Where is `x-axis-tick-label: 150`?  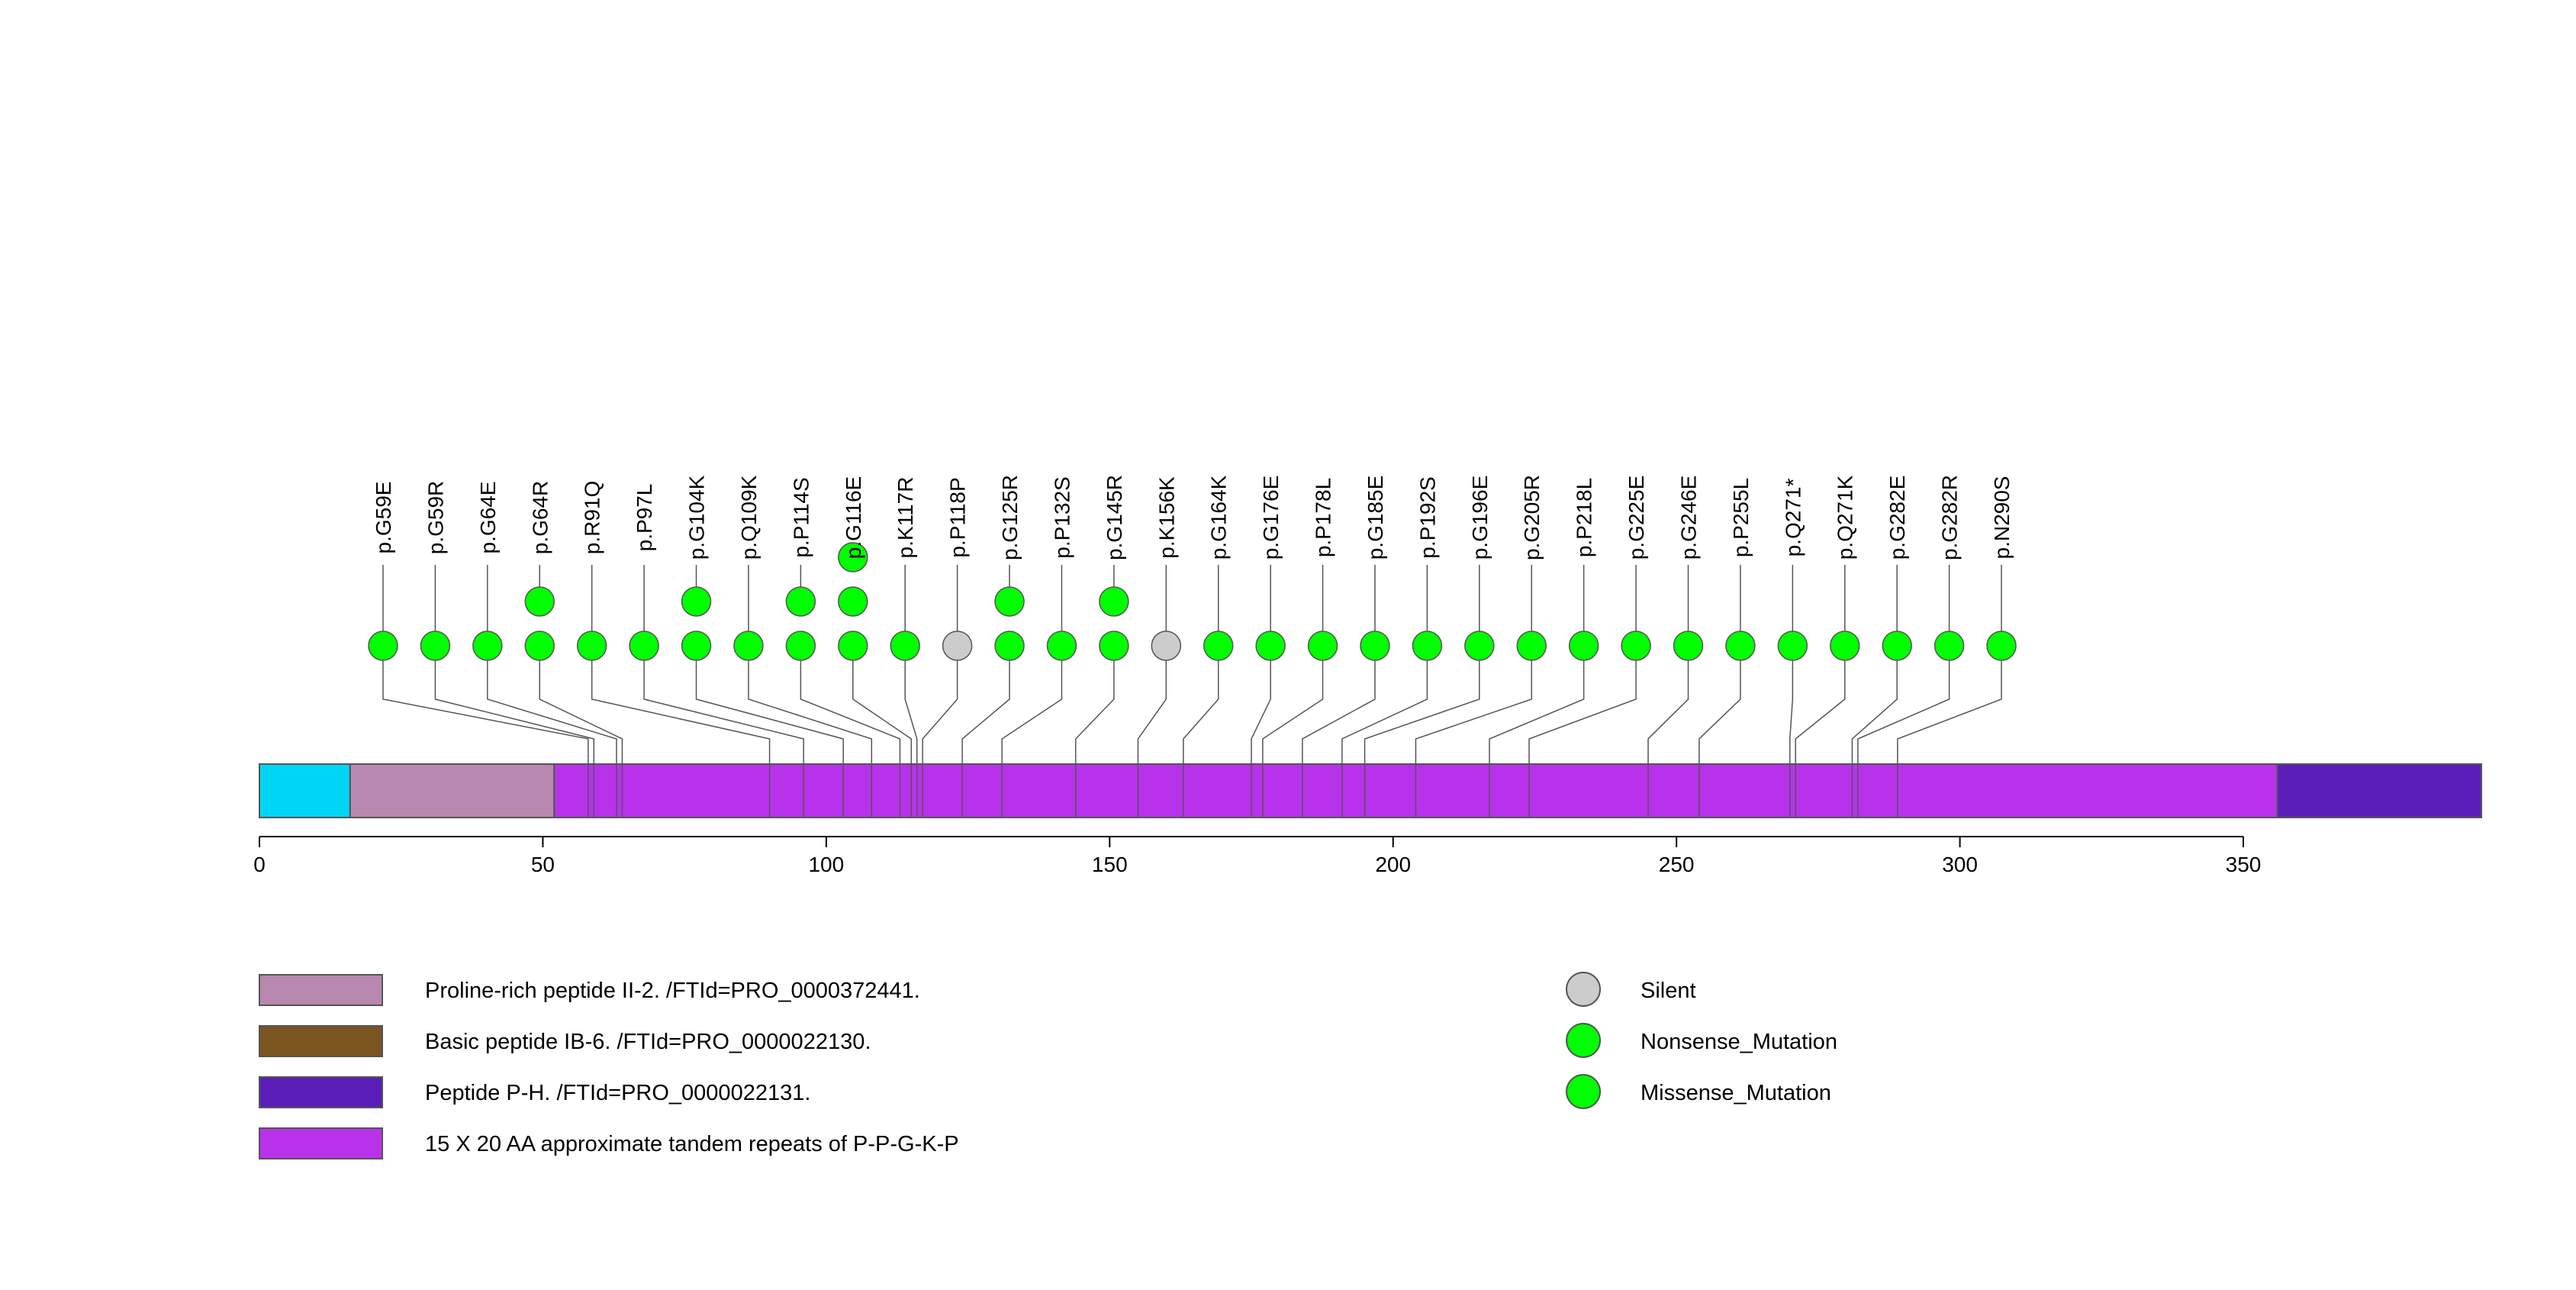 x-axis-tick-label: 150 is located at coordinates (1110, 864).